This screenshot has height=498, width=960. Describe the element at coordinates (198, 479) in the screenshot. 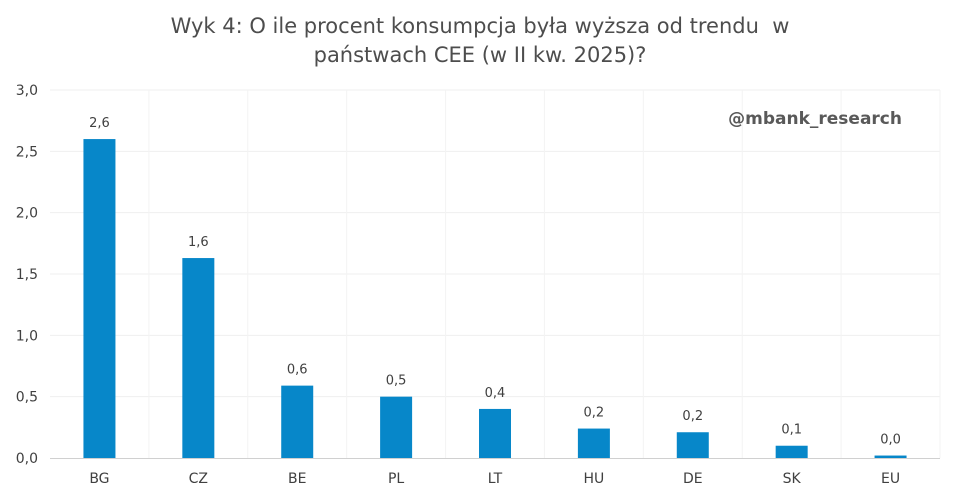

I see `x-tick-label: CZ` at that location.